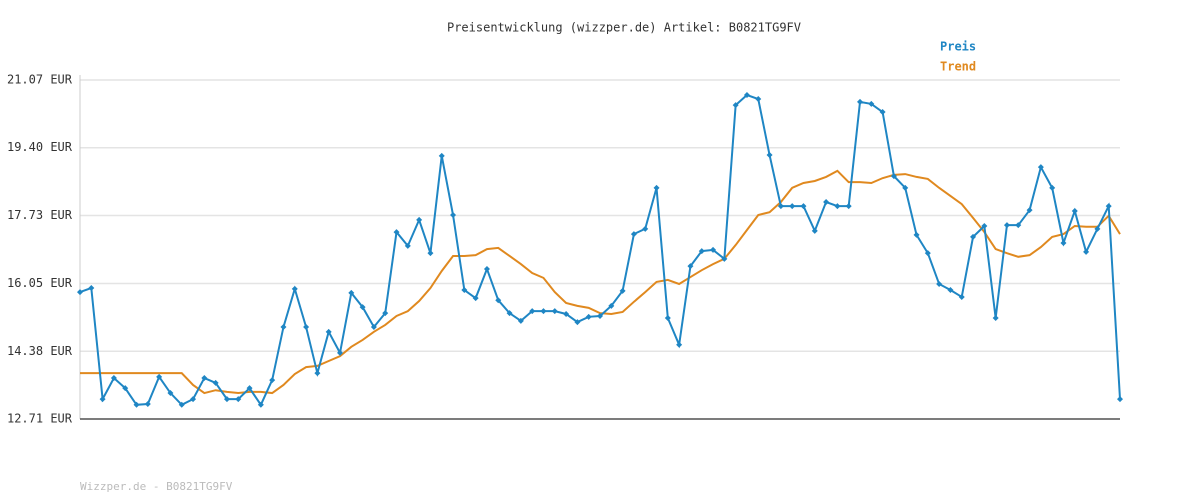 The width and height of the screenshot is (1200, 500). I want to click on y-tick-label: 17.73 EUR, so click(40, 215).